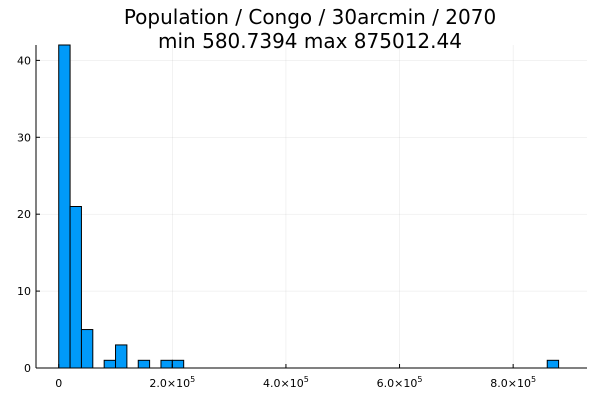 The image size is (600, 400). I want to click on y-tick-label: 20, so click(24, 214).